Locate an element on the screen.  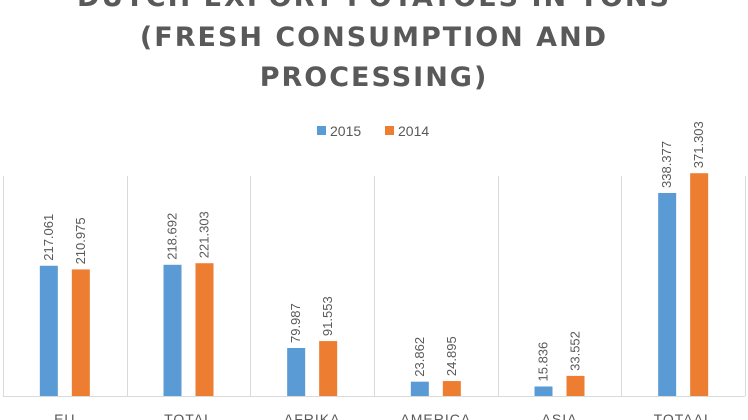
data-label-afrika-2015: 79.987 is located at coordinates (295, 323).